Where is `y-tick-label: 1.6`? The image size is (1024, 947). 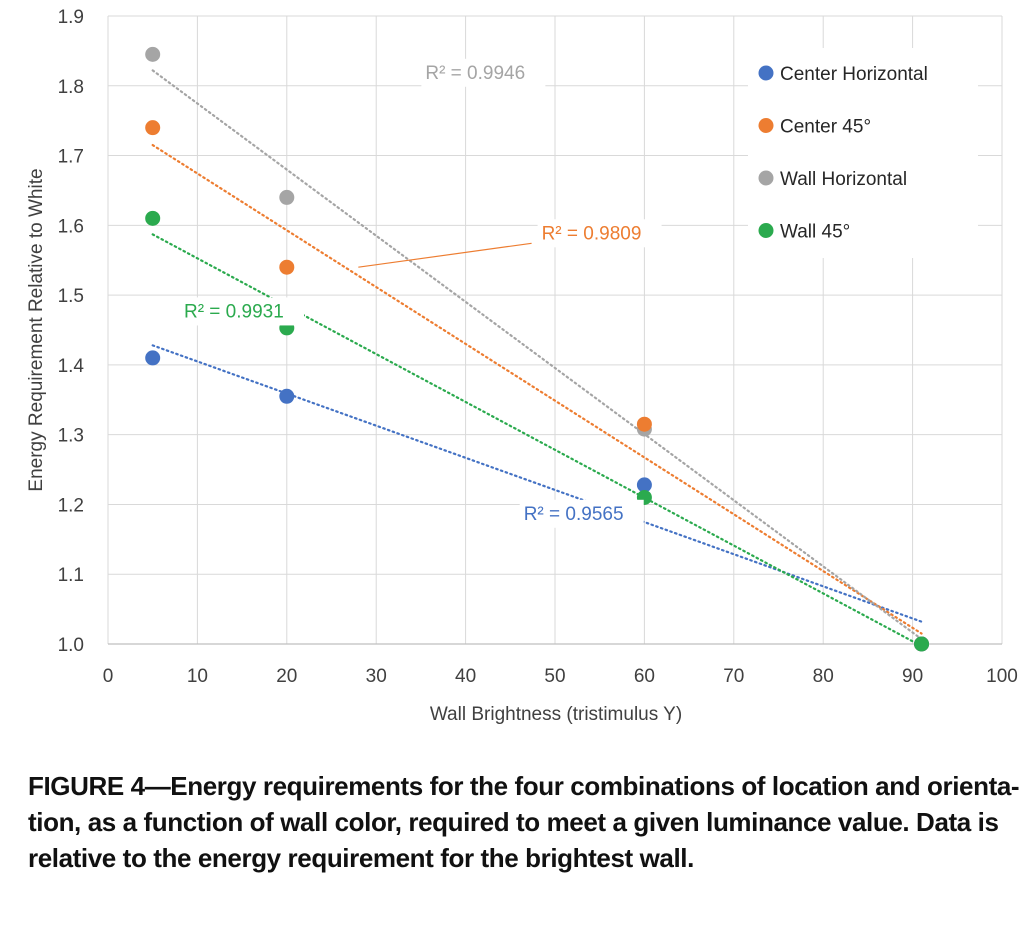 y-tick-label: 1.6 is located at coordinates (71, 226).